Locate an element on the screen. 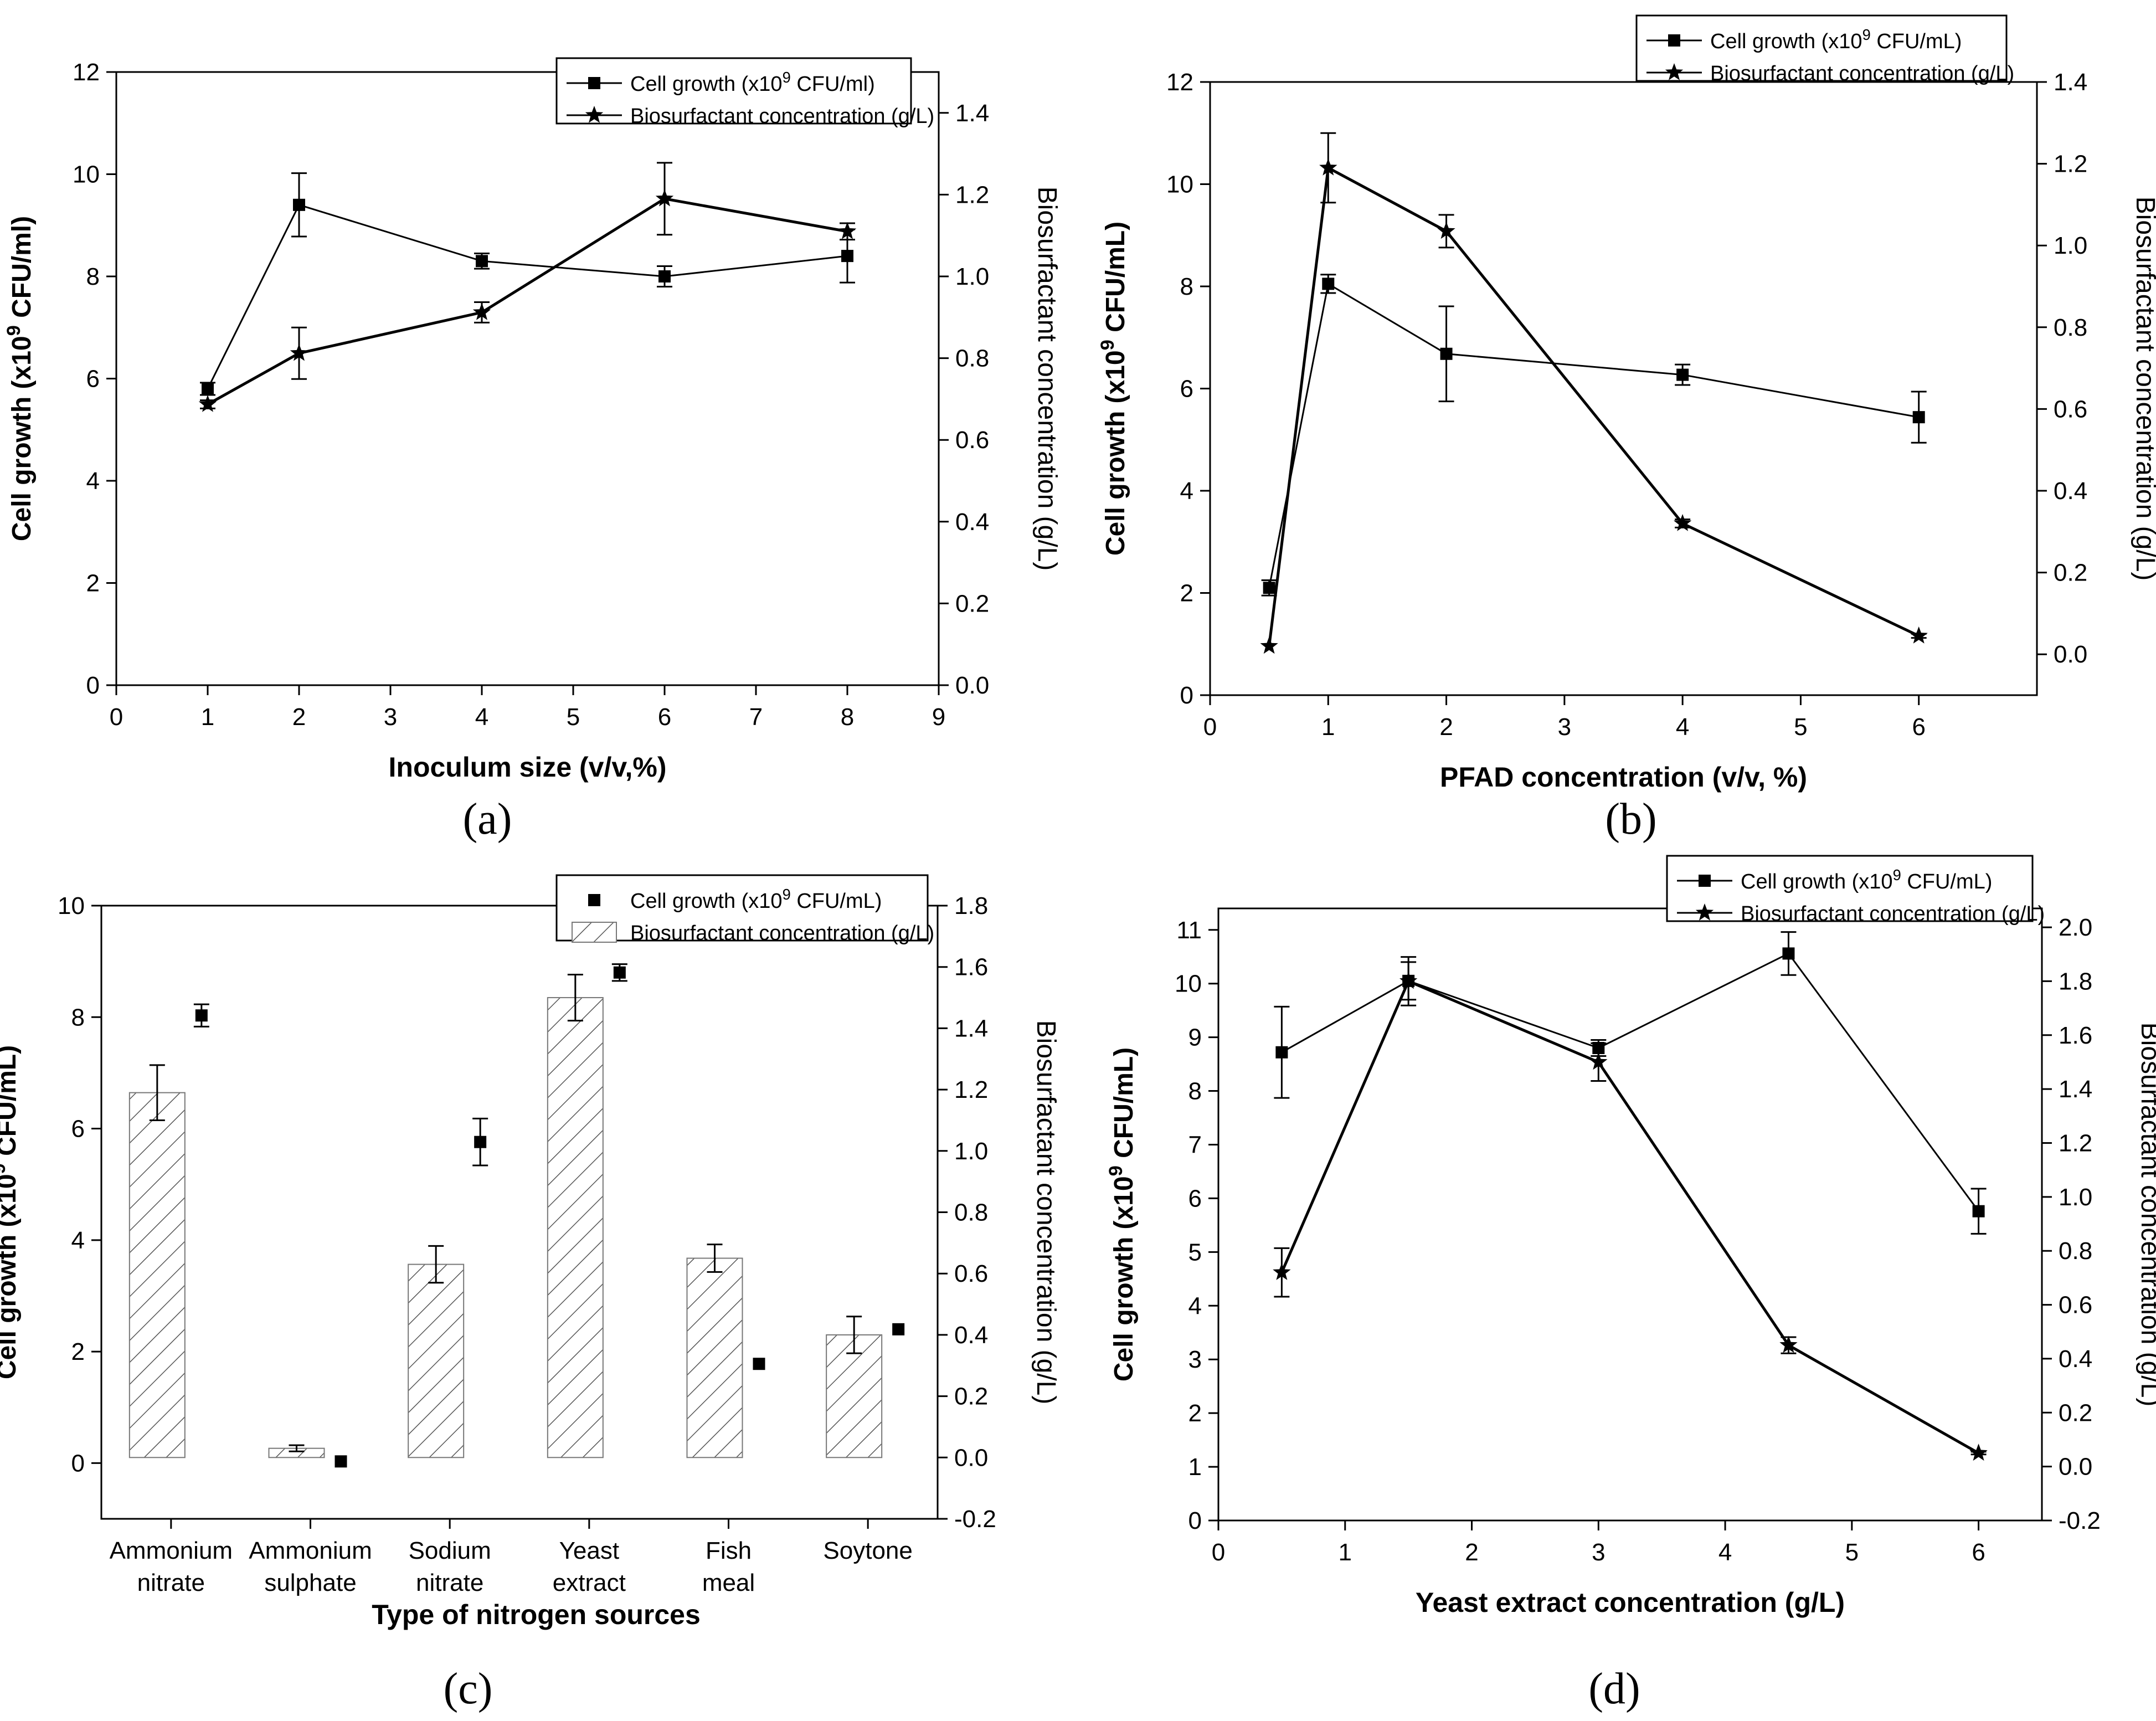  y-left-tick-label: 9 is located at coordinates (1195, 1037).